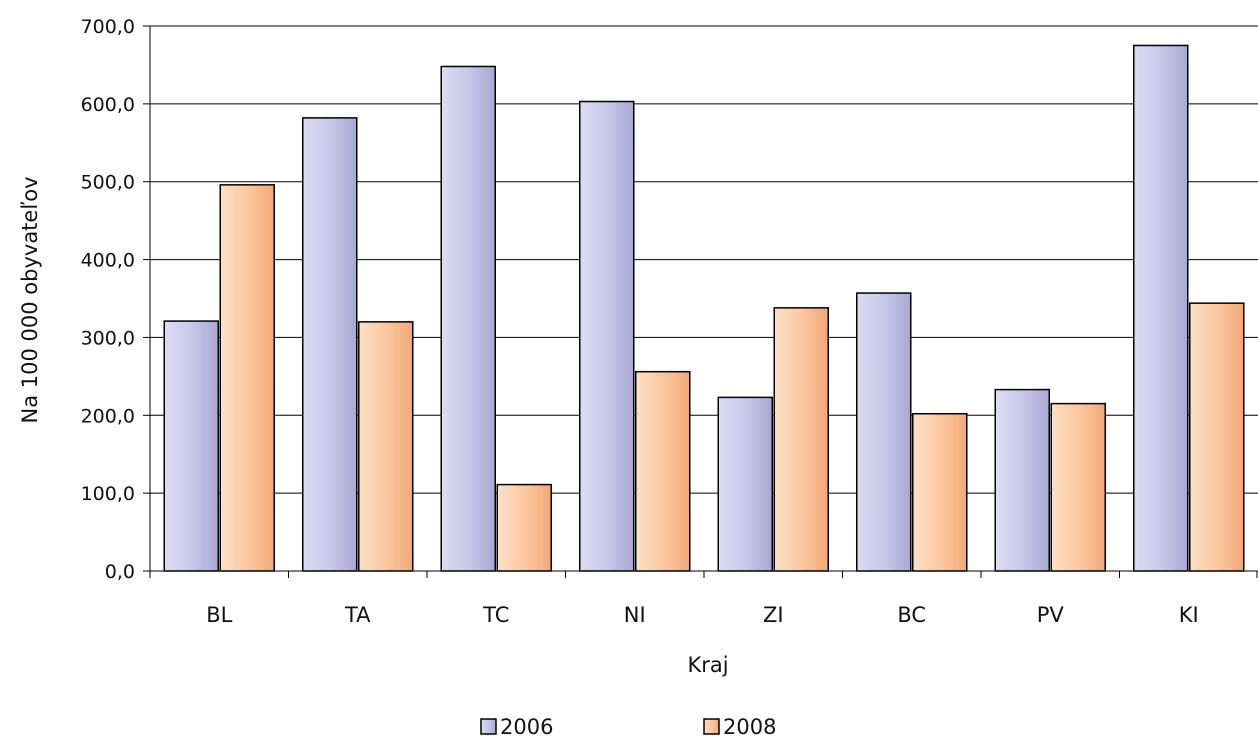  I want to click on legend-label-2008: 2008, so click(749, 727).